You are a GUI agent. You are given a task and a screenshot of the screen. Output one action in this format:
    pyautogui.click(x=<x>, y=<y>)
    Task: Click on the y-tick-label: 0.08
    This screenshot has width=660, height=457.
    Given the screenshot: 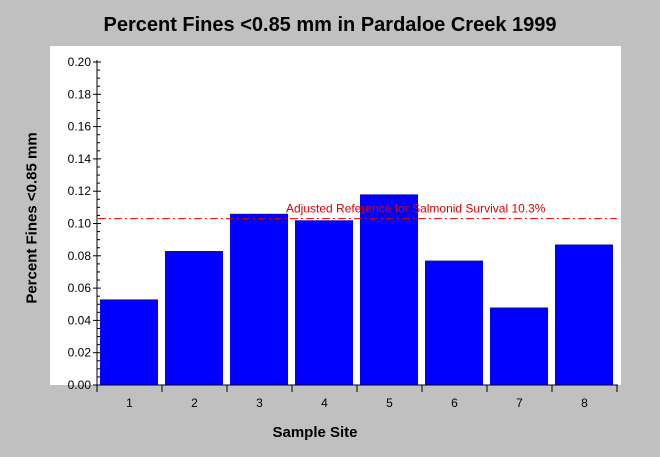 What is the action you would take?
    pyautogui.click(x=80, y=256)
    